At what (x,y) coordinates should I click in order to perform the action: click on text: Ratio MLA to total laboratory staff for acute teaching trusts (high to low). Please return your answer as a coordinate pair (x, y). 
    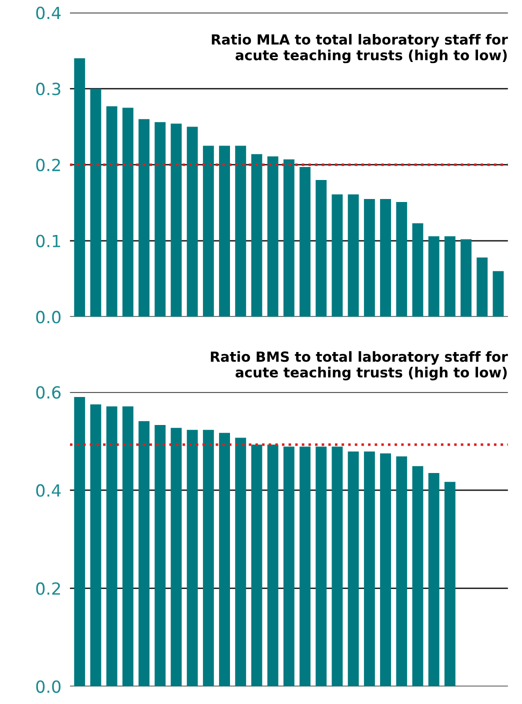
    Looking at the image, I should click on (360, 49).